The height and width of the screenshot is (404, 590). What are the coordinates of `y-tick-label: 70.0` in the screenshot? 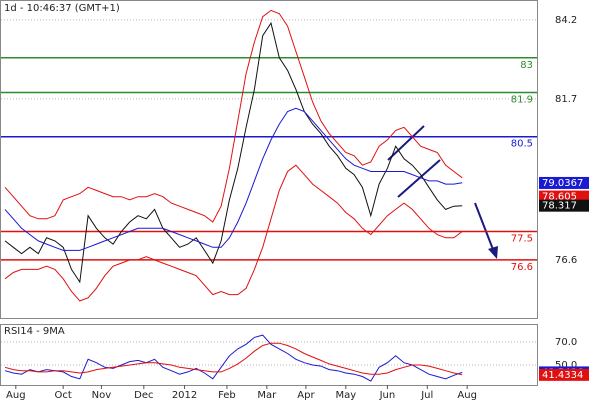 It's located at (566, 342).